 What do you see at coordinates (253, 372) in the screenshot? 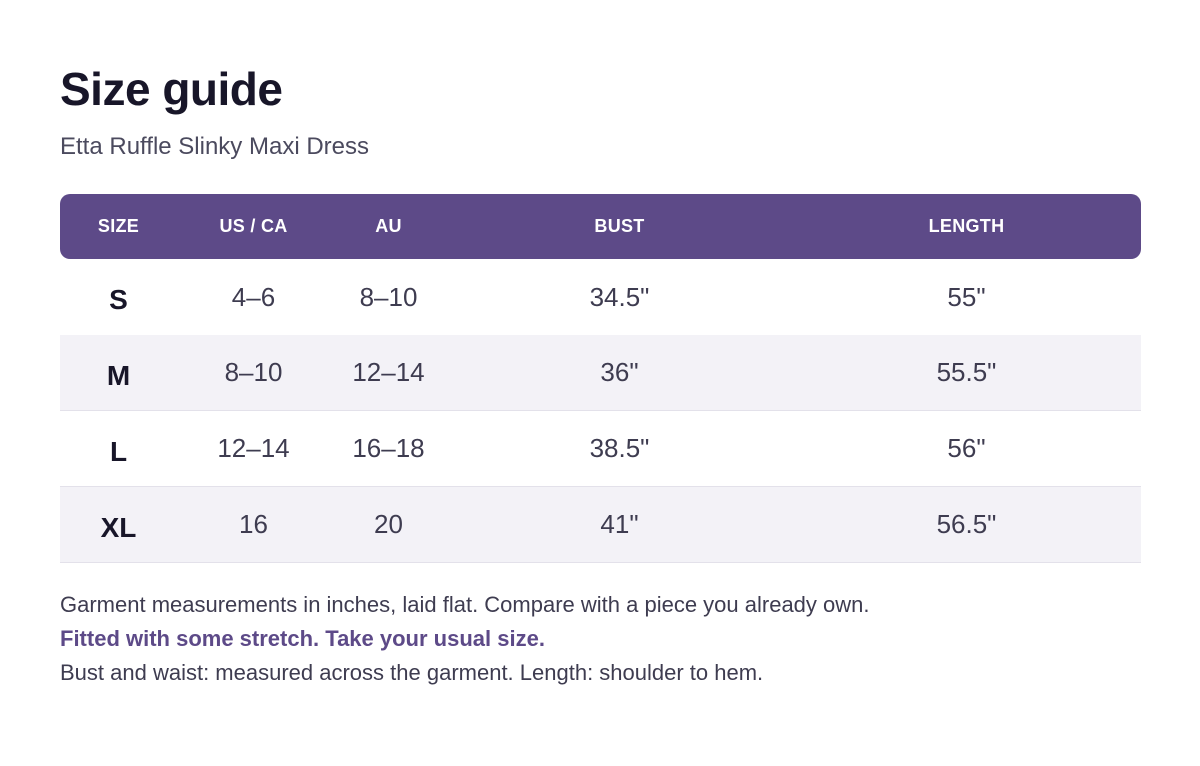
I see `us-ca-cell: 8–10` at bounding box center [253, 372].